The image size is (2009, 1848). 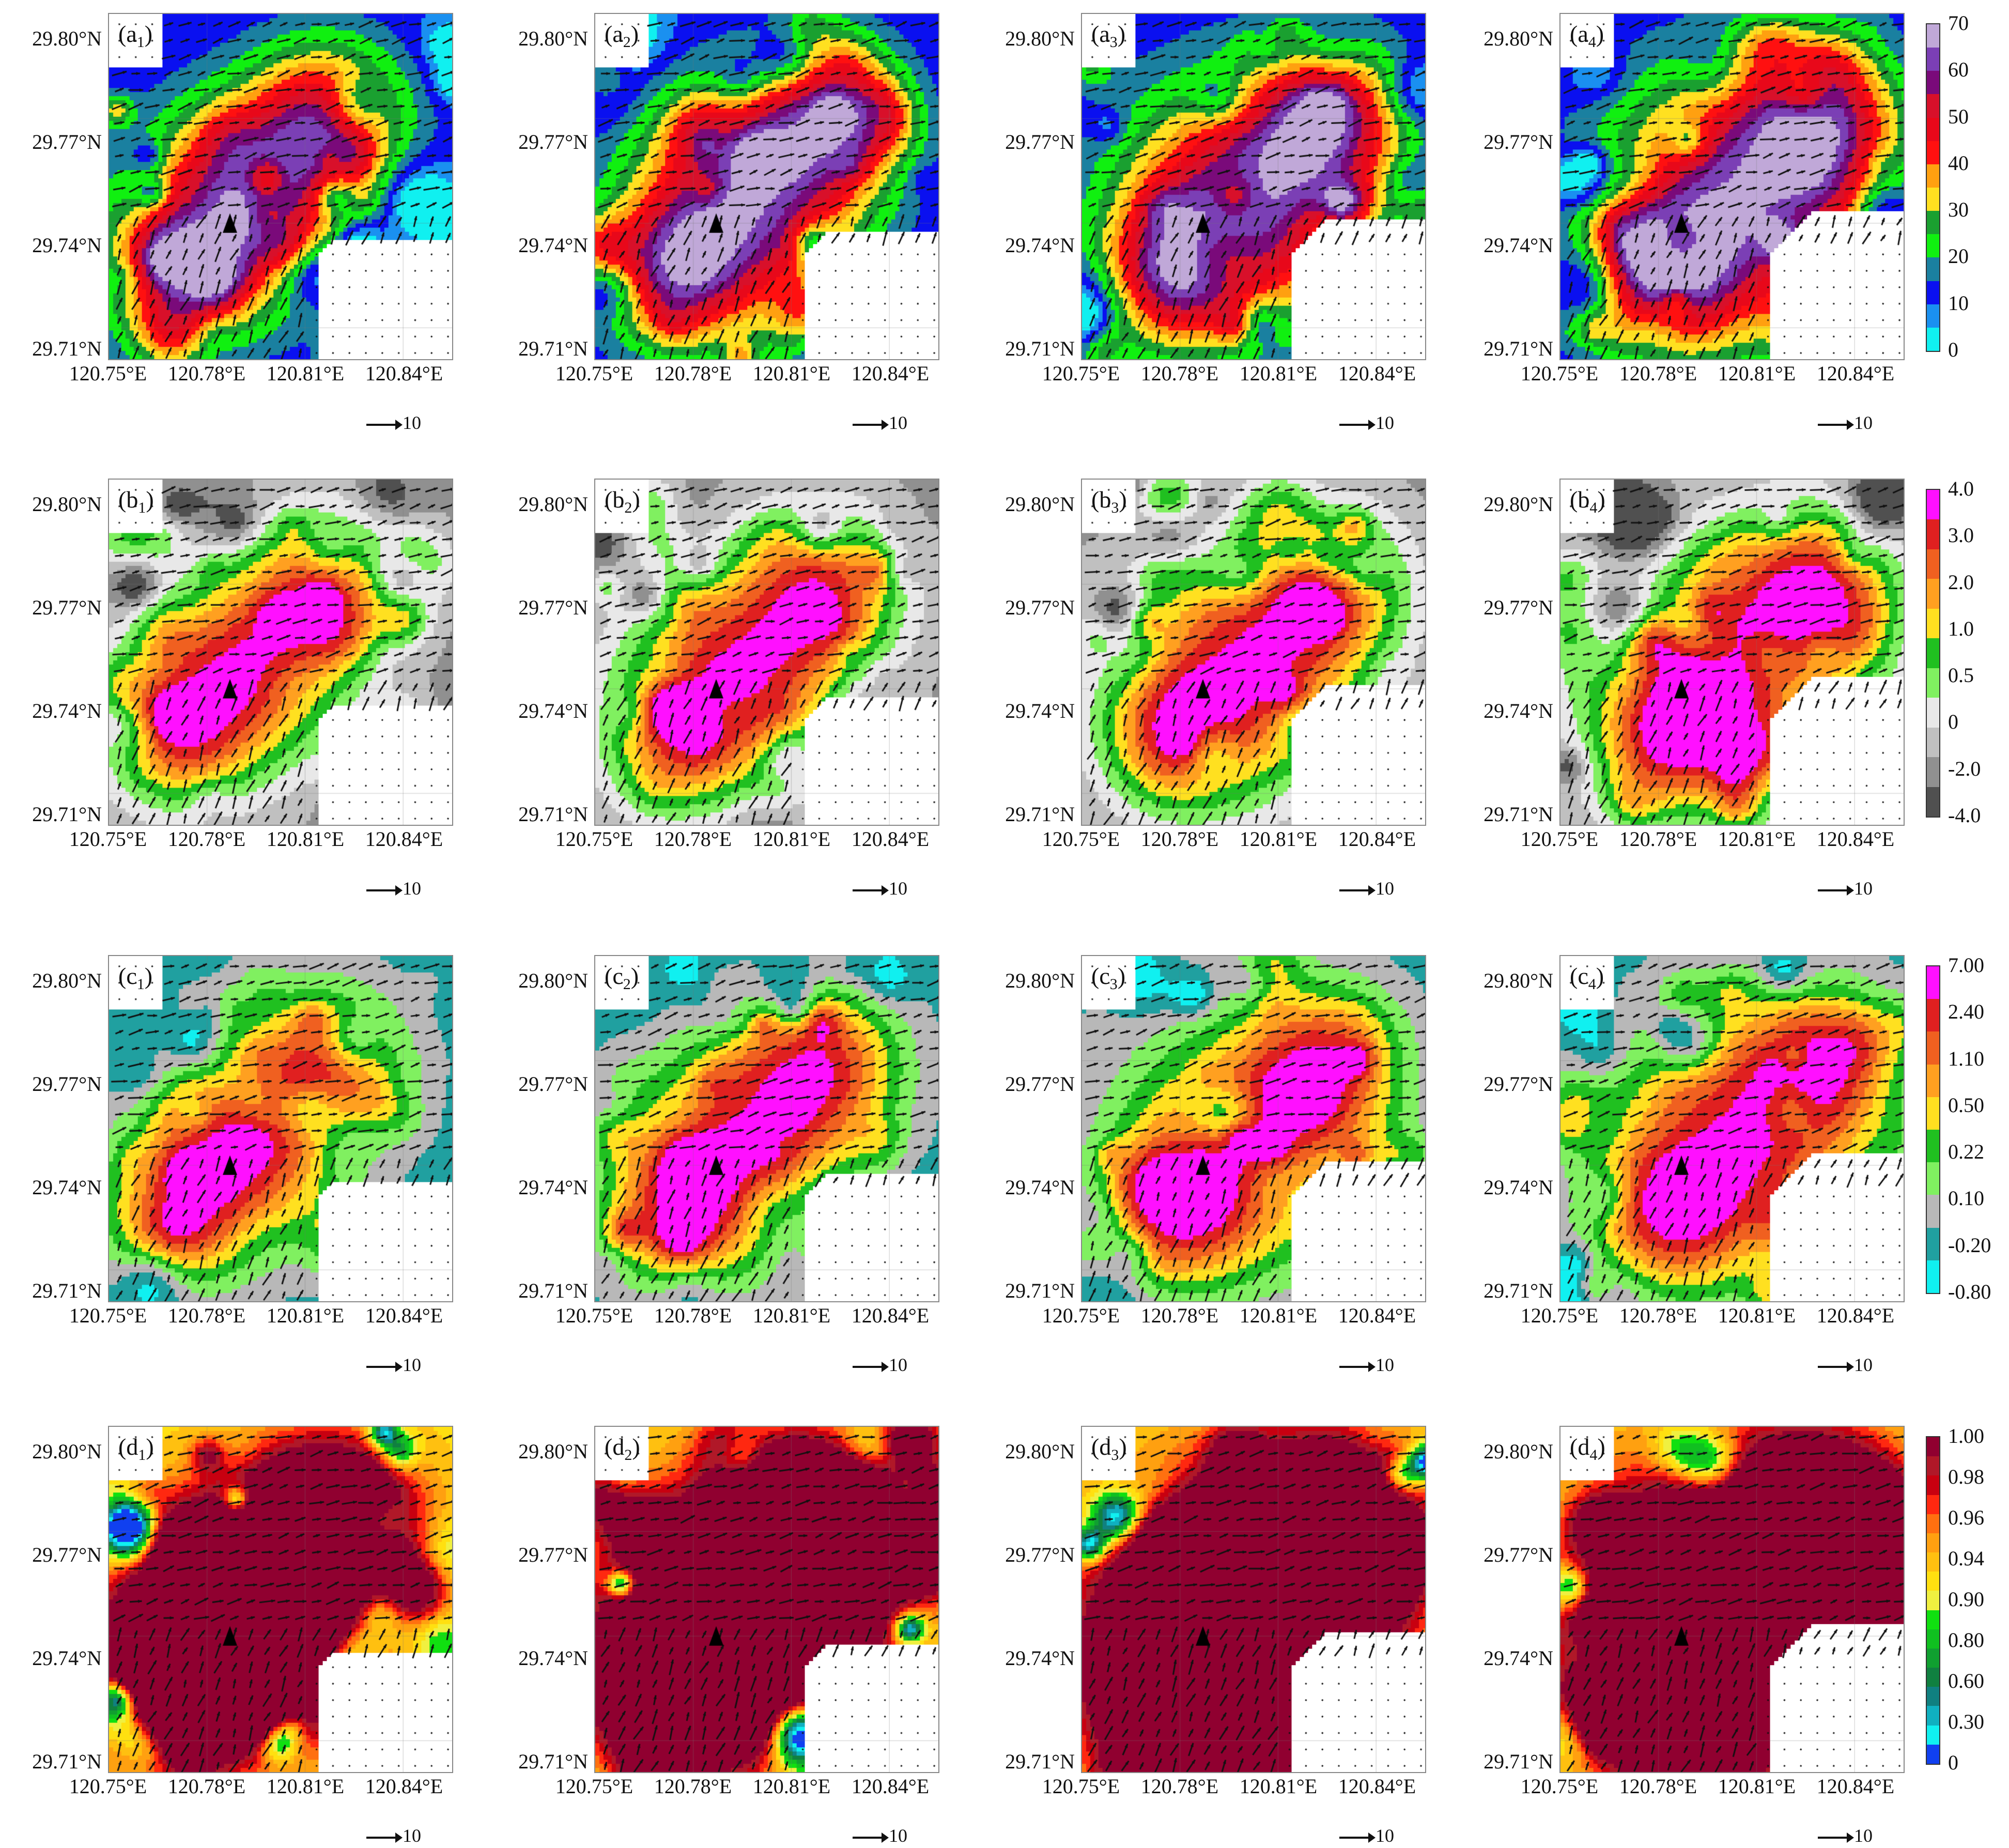 I want to click on colorbar-tick-label: 1.00, so click(x=1966, y=1435).